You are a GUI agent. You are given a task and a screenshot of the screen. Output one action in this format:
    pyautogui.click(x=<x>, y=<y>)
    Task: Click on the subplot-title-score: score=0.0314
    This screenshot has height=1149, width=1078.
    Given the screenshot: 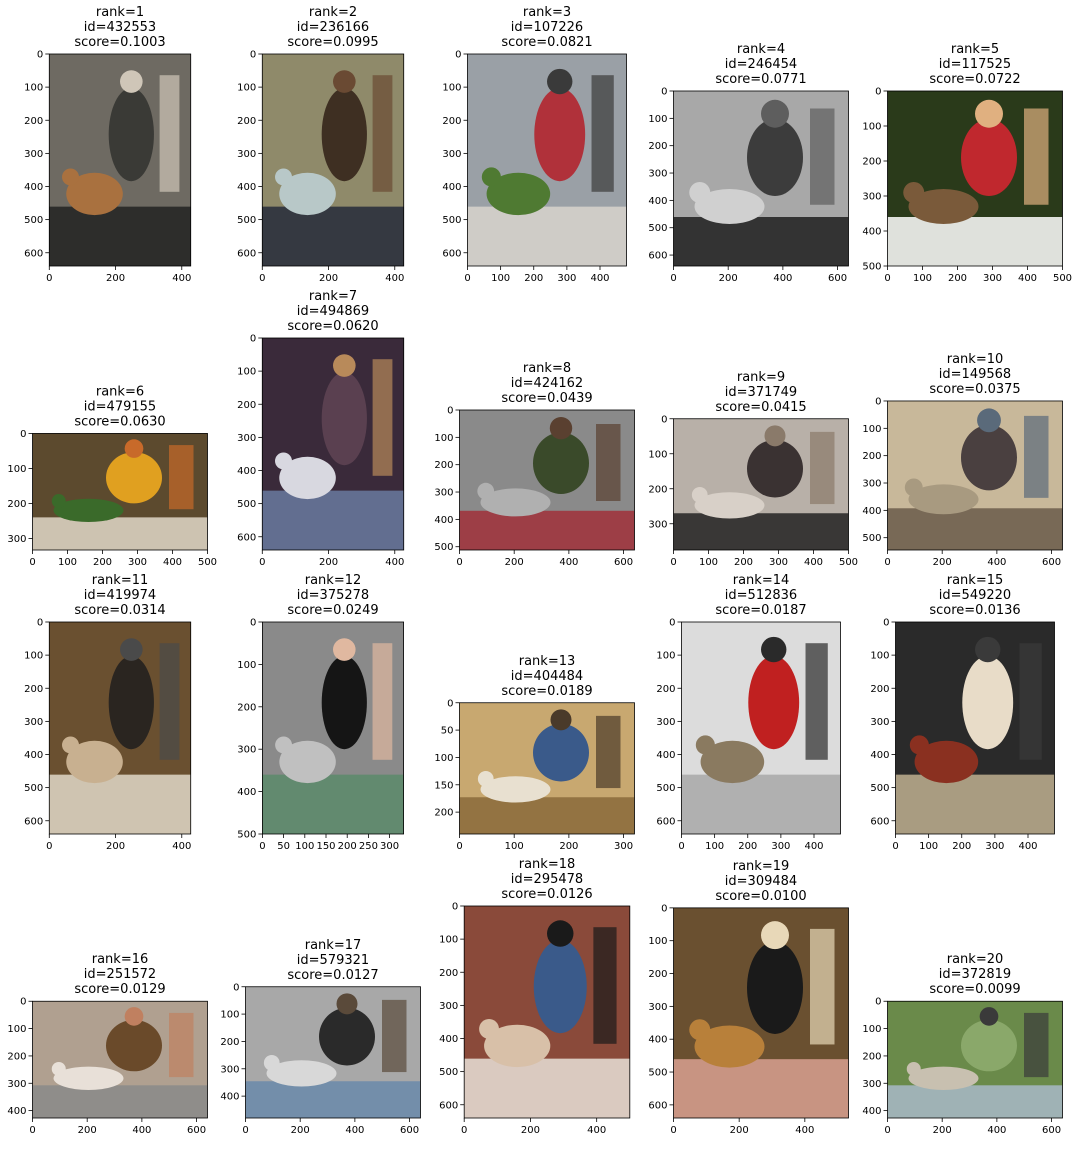 What is the action you would take?
    pyautogui.click(x=119, y=610)
    